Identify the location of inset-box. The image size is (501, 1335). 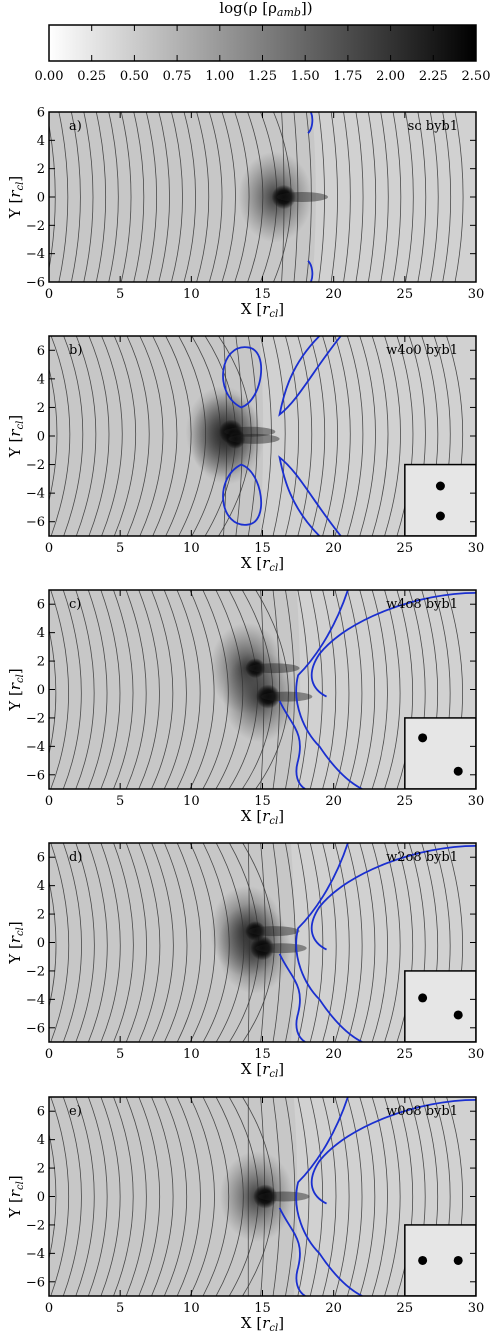
(440, 753).